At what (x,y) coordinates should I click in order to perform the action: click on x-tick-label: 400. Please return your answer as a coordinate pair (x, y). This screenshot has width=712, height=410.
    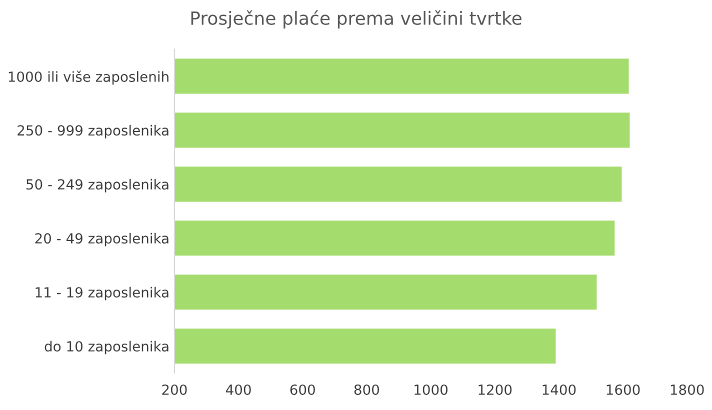
    Looking at the image, I should click on (238, 389).